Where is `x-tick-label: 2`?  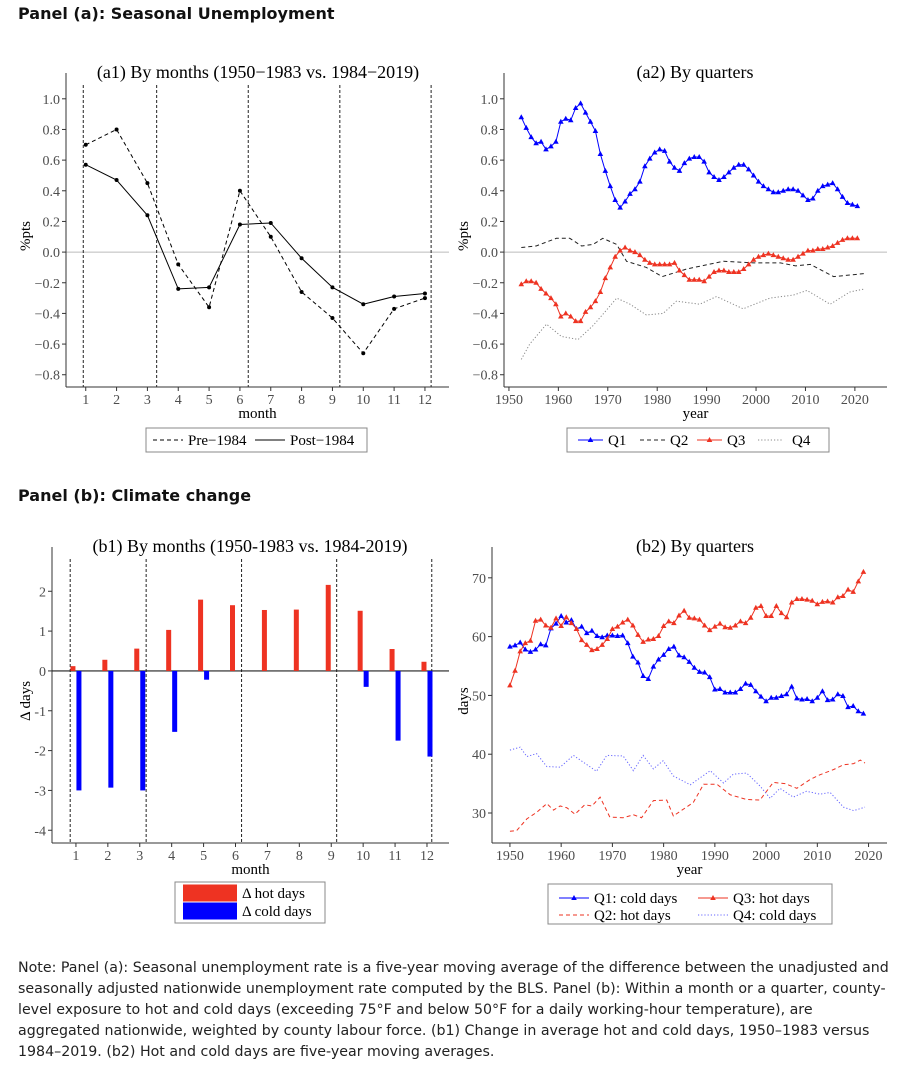
x-tick-label: 2 is located at coordinates (116, 400).